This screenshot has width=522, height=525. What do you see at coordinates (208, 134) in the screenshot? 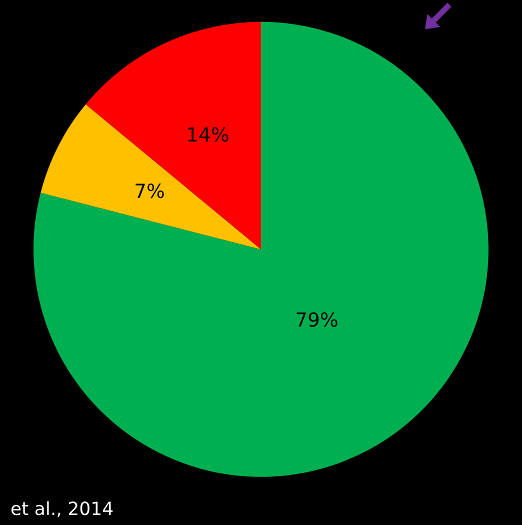
I see `data-label: 14%` at bounding box center [208, 134].